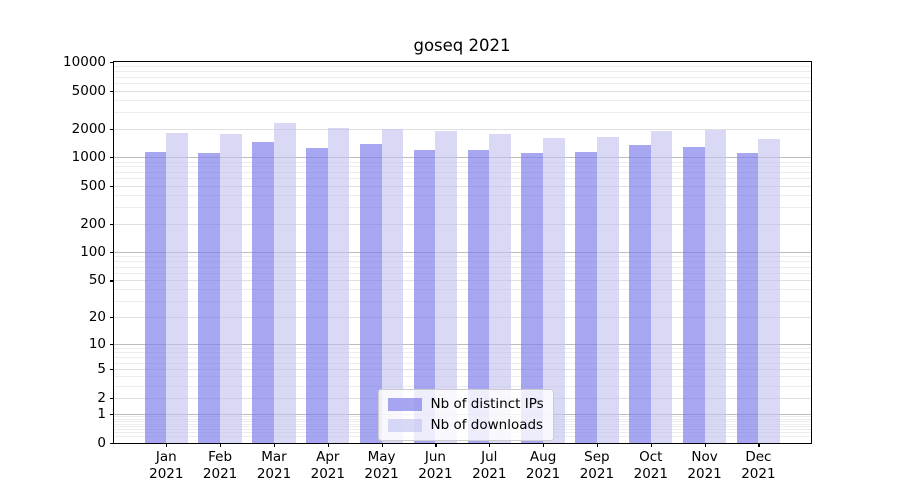  Describe the element at coordinates (84, 62) in the screenshot. I see `y-tick-label: 10000` at that location.